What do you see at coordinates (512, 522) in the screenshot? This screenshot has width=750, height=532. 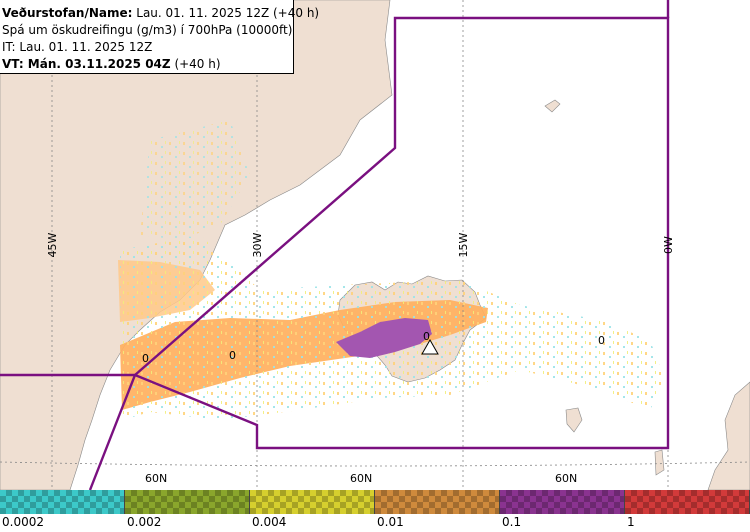 I see `legend-tick-0.1: 0.1` at bounding box center [512, 522].